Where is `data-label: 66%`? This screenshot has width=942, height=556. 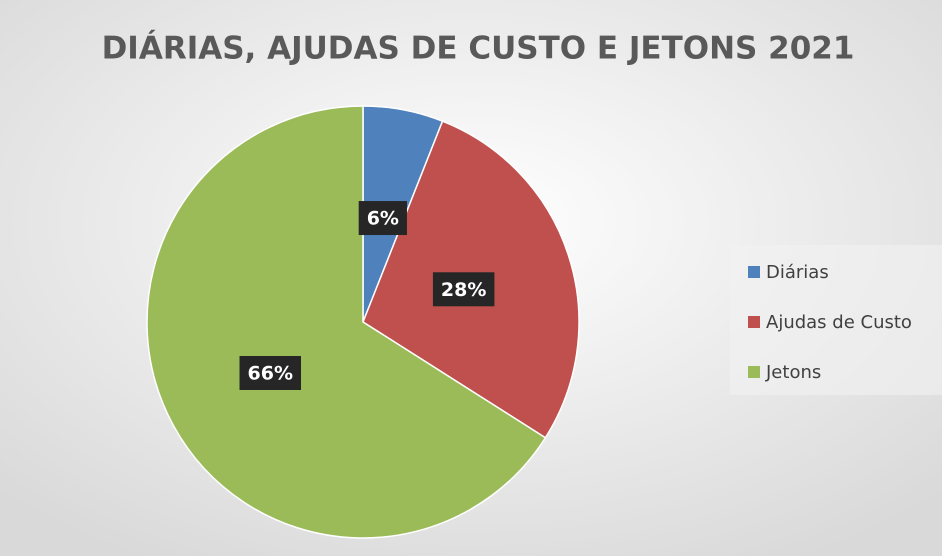
data-label: 66% is located at coordinates (270, 373).